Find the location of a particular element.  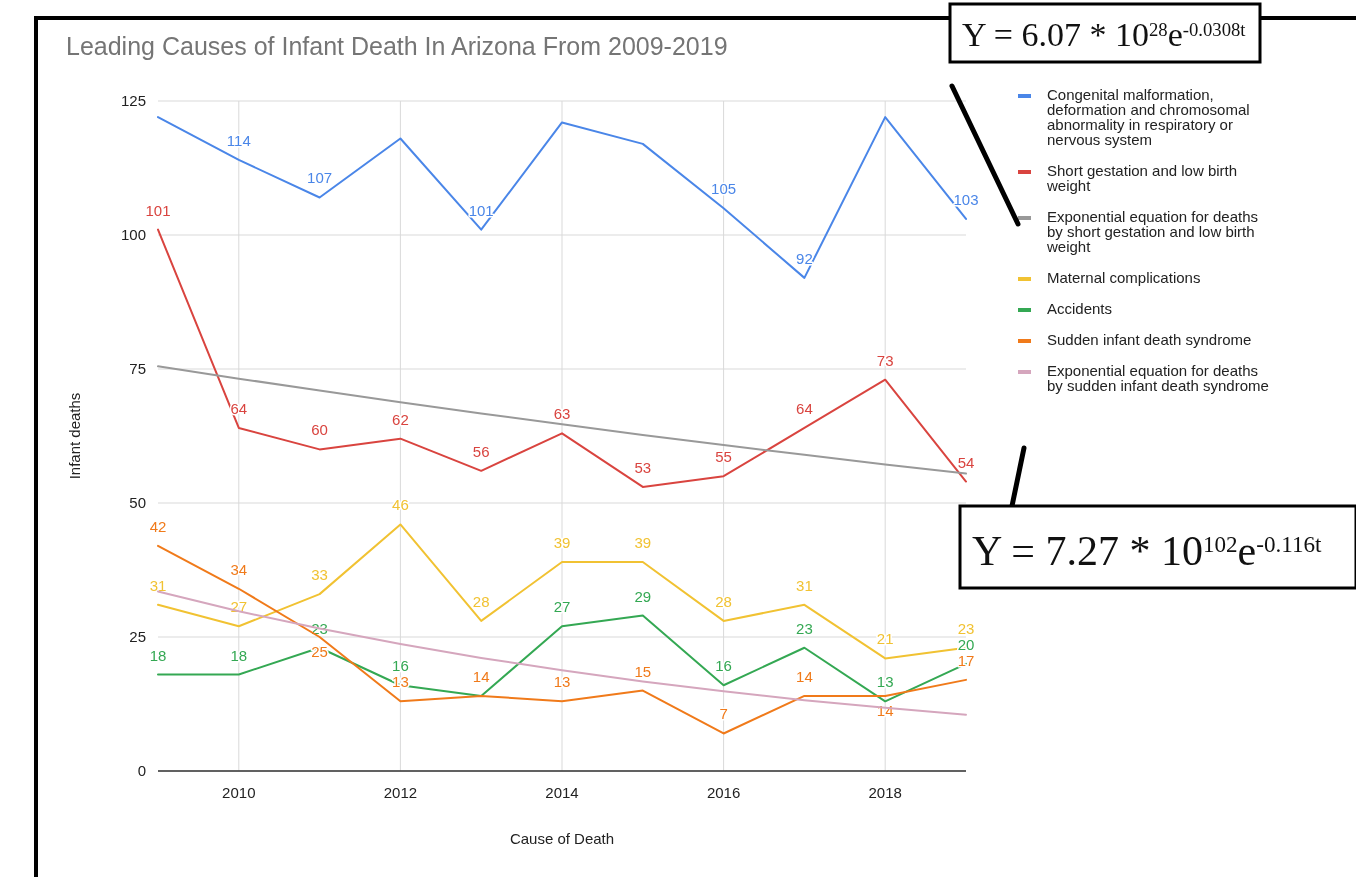

legend-label: Congenital malformation, deformation and chromosomal abnormality in respiratory or nervous system is located at coordinates (1148, 117).